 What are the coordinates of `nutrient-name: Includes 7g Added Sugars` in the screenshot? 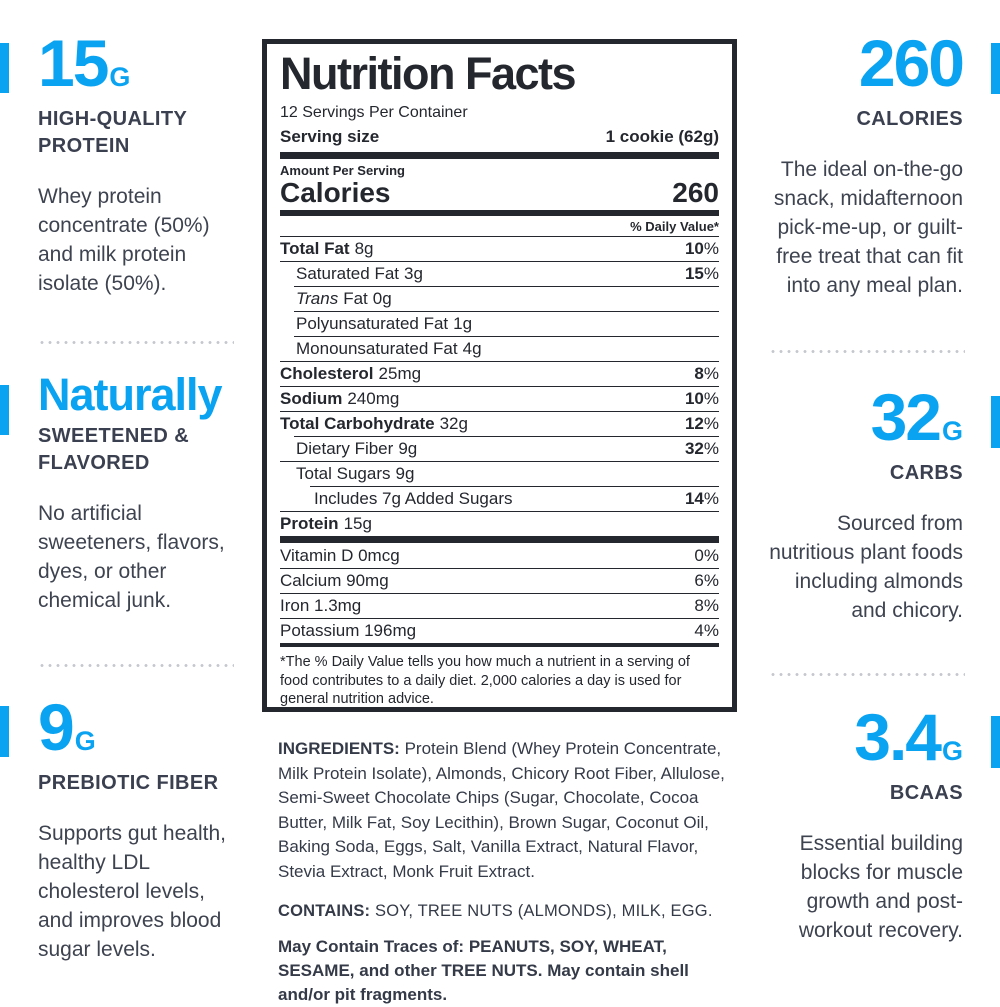 It's located at (413, 498).